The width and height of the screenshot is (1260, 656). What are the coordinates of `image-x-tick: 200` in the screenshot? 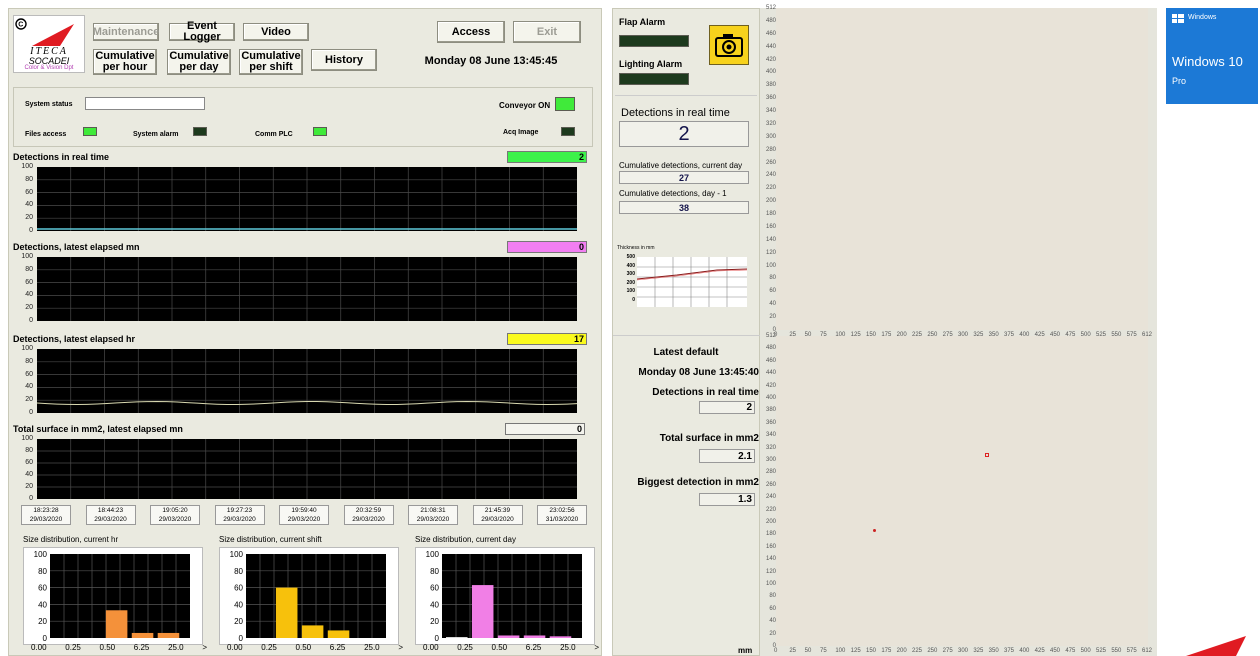 It's located at (902, 651).